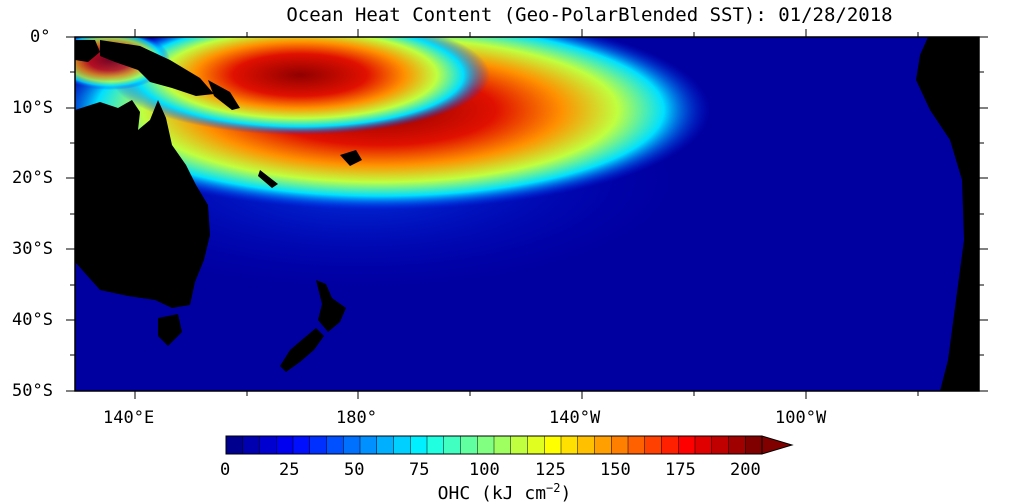 Image resolution: width=1009 pixels, height=504 pixels. Describe the element at coordinates (492, 493) in the screenshot. I see `colorbar-label-text: OHC (kJ cm` at that location.